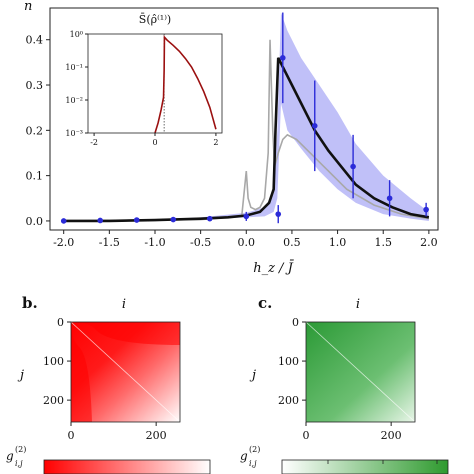 The image size is (474, 474). Describe the element at coordinates (154, 142) in the screenshot. I see `inset-x-tick-label: 0` at that location.